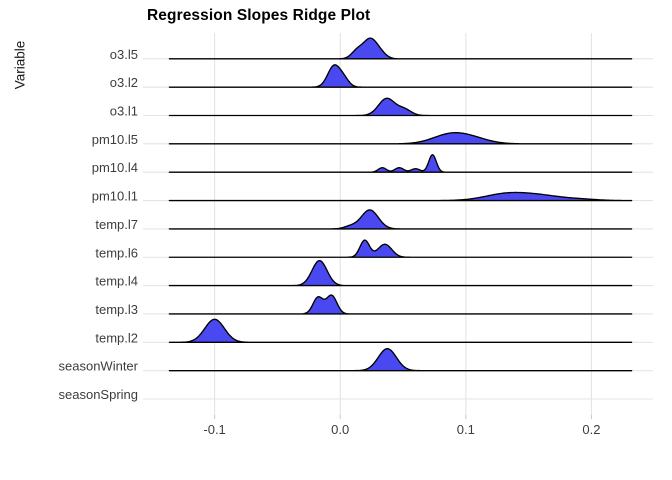 This screenshot has height=480, width=672. Describe the element at coordinates (124, 54) in the screenshot. I see `y-axis-tick-label: o3.l5` at that location.